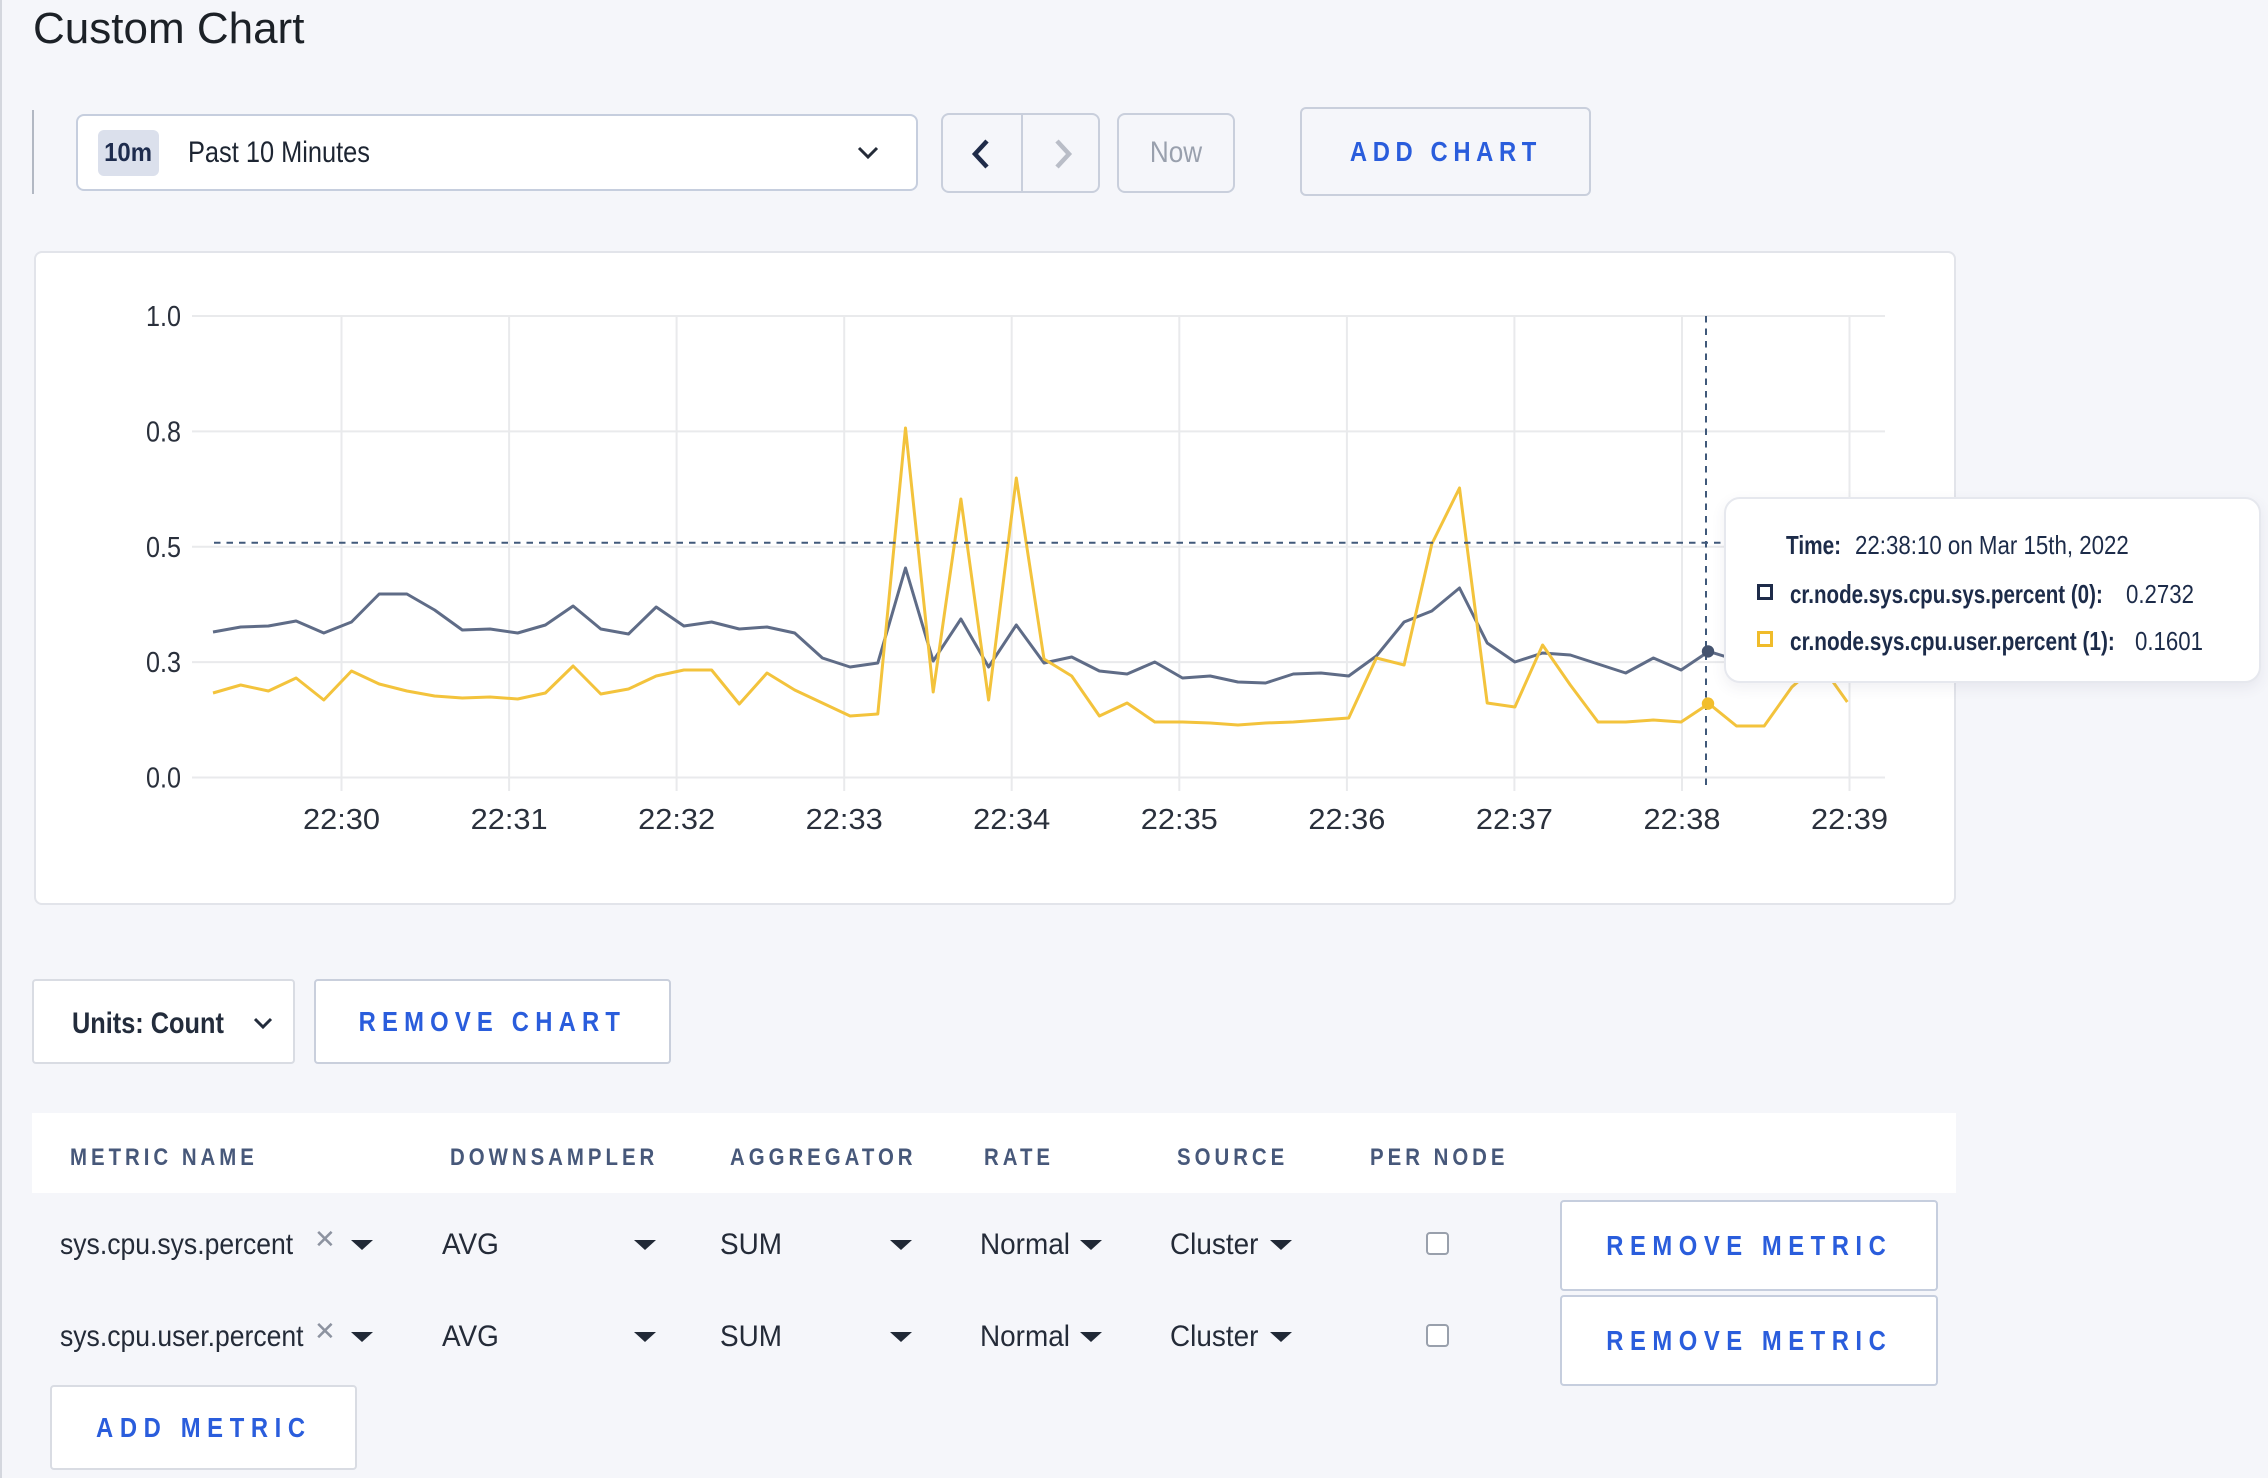 The width and height of the screenshot is (2268, 1478). What do you see at coordinates (1514, 820) in the screenshot?
I see `svg-text: 22:37` at bounding box center [1514, 820].